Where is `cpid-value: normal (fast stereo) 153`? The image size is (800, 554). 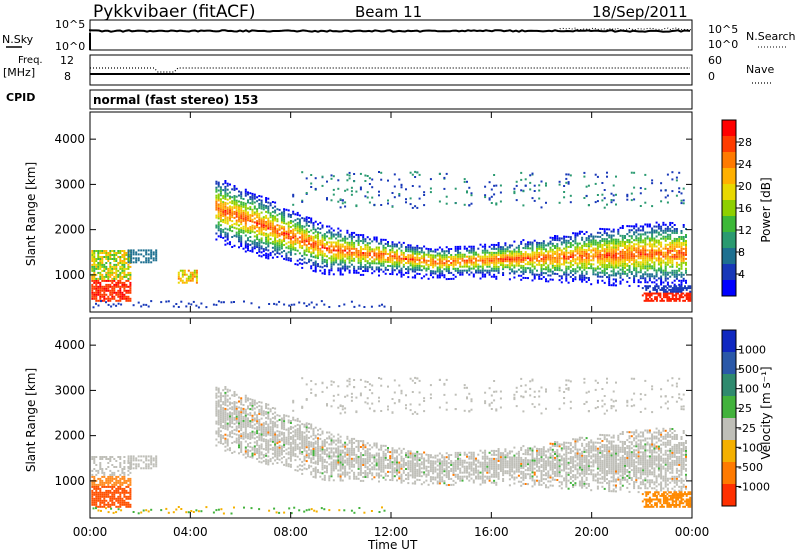
cpid-value: normal (fast stereo) 153 is located at coordinates (176, 100).